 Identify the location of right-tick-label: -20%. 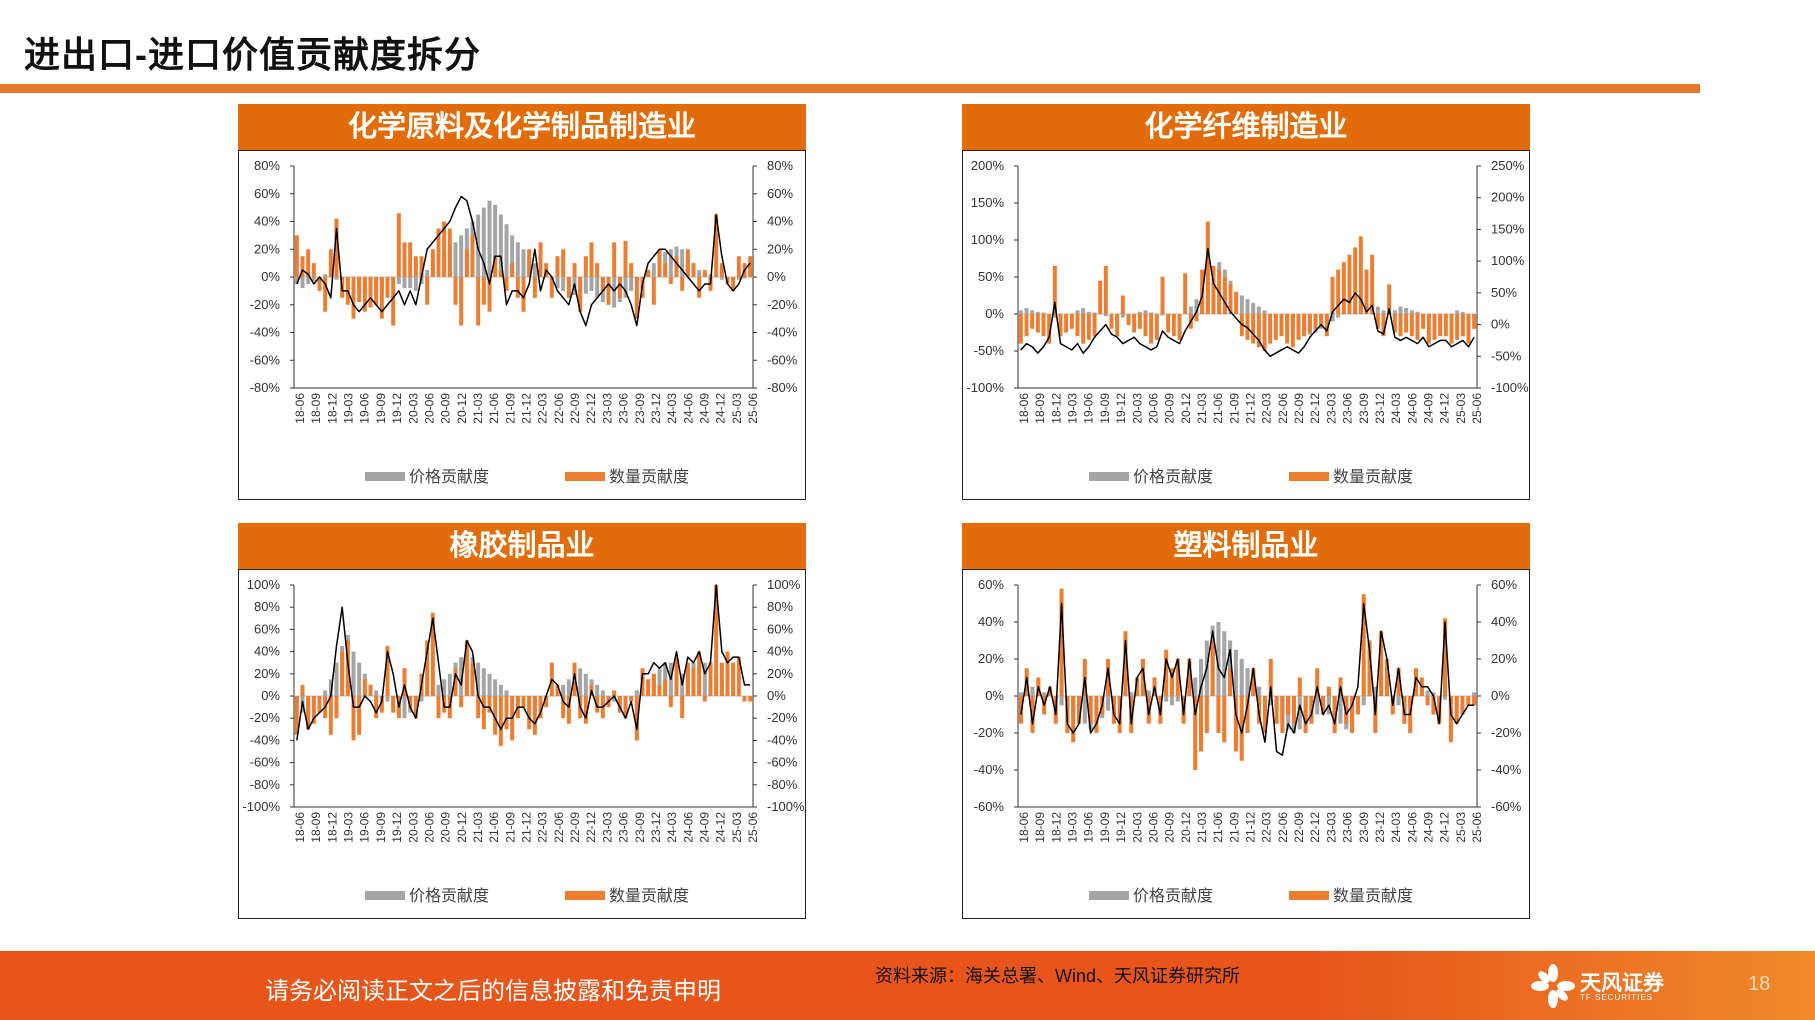
(782, 717).